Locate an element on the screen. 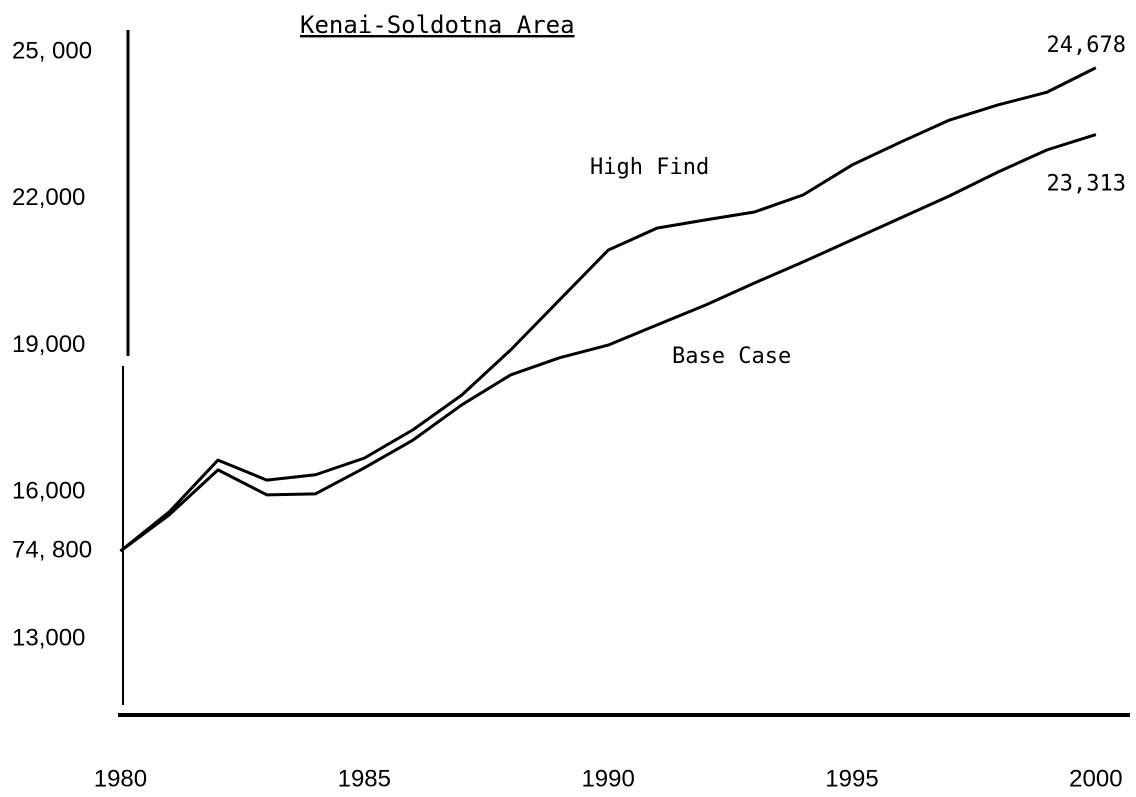  chart-title: Kenai-Soldotna Area is located at coordinates (437, 25).